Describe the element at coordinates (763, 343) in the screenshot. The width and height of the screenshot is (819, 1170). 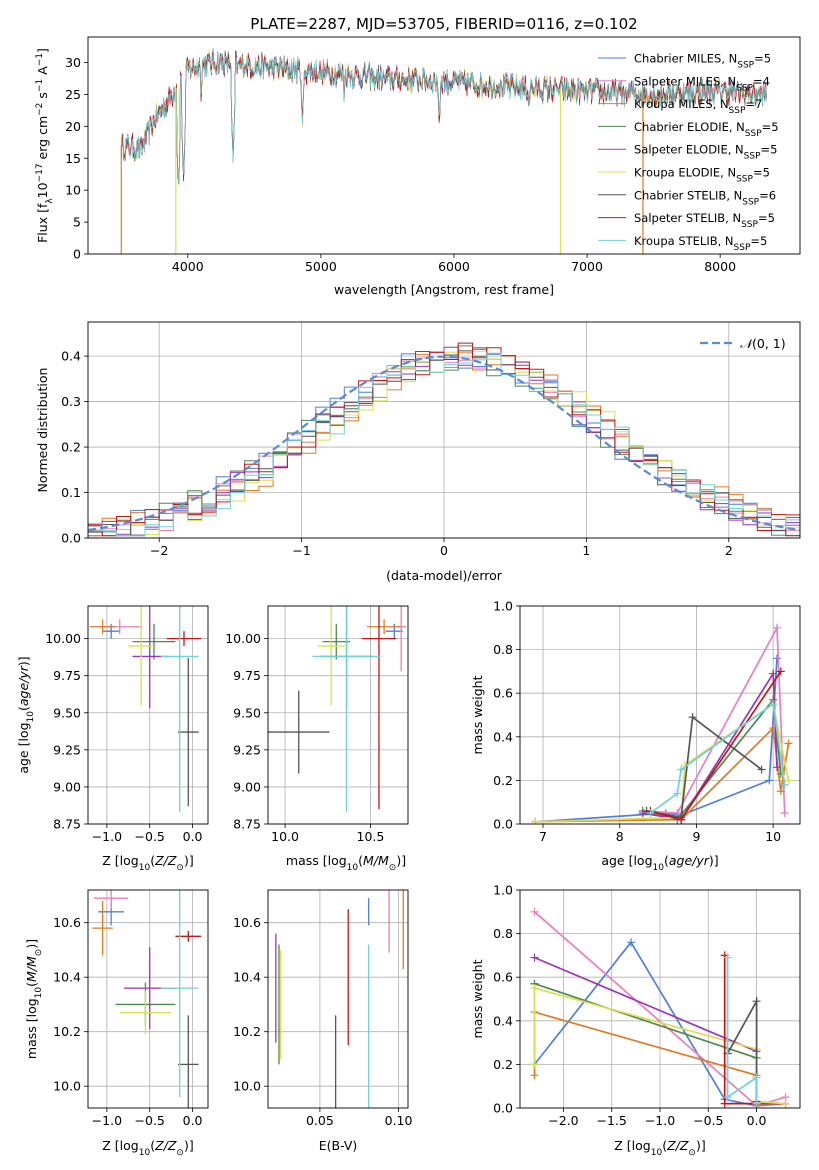
I see `legend-label: 𝒩(0, 1)` at that location.